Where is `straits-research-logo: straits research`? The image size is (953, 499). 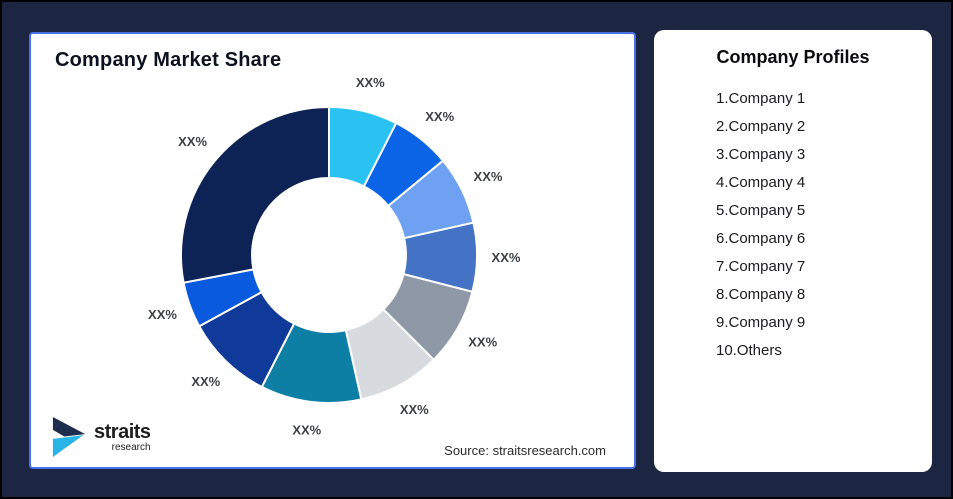 straits-research-logo: straits research is located at coordinates (101, 437).